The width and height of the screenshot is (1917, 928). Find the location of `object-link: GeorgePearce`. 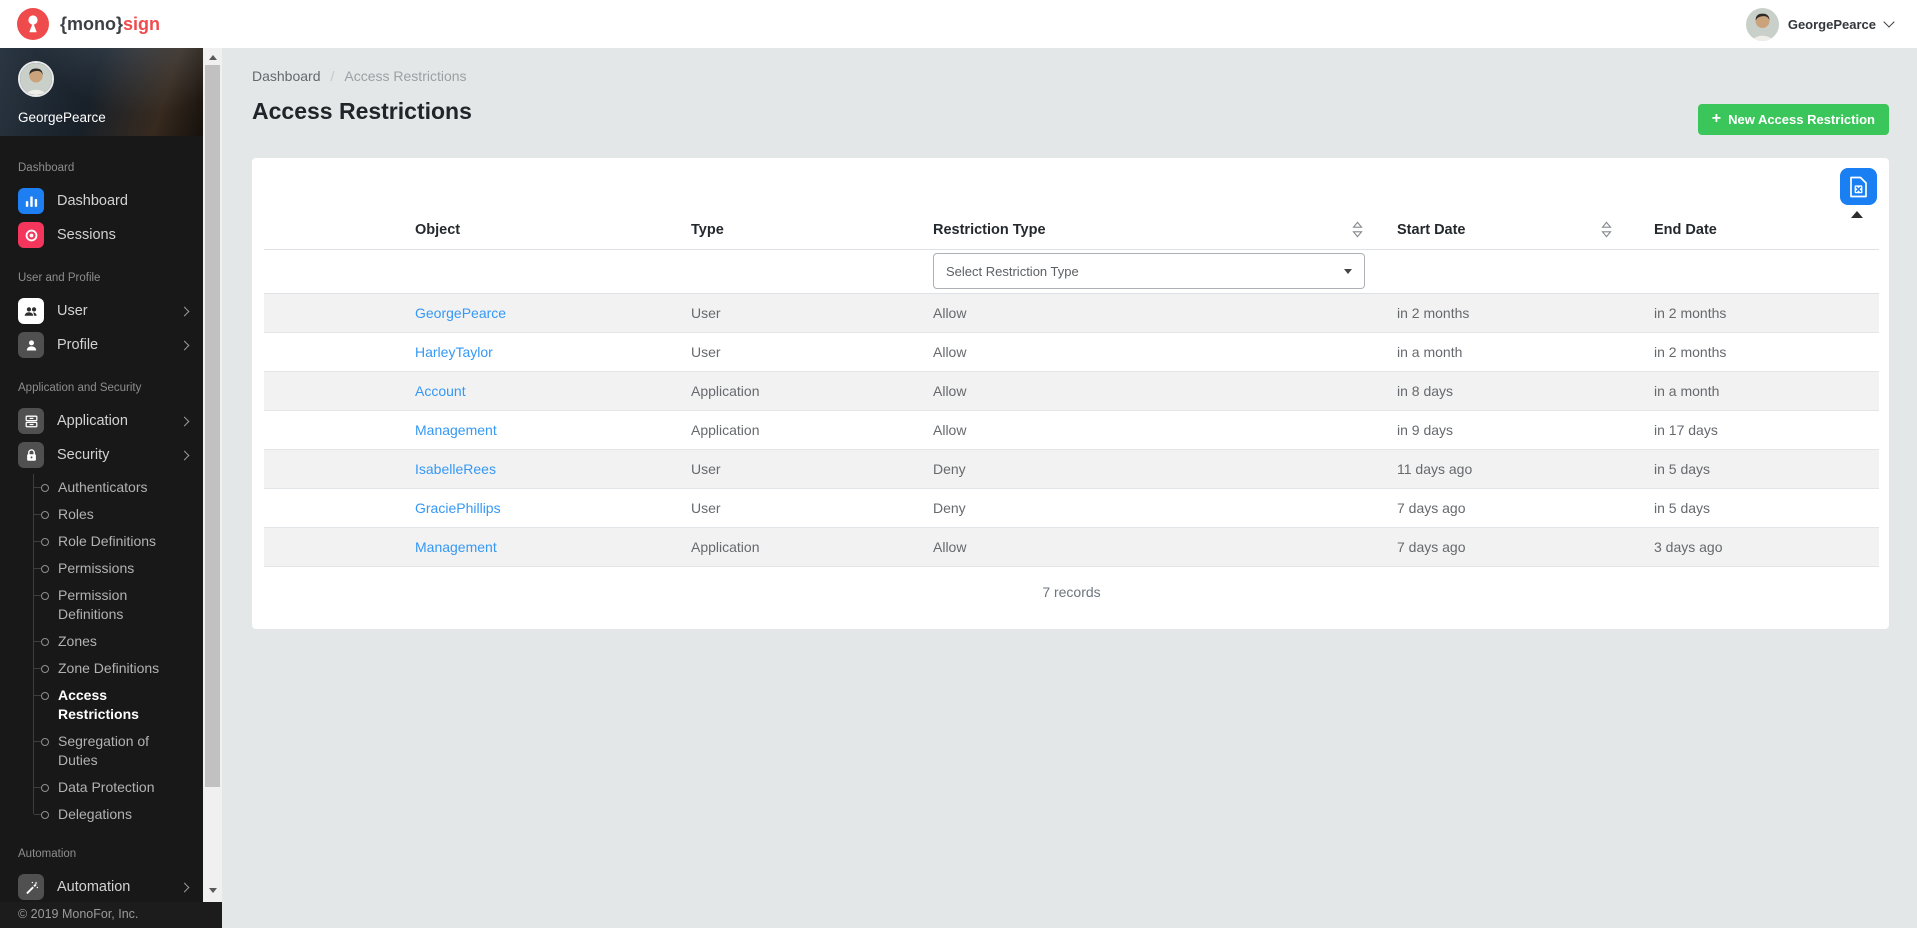

object-link: GeorgePearce is located at coordinates (461, 312).